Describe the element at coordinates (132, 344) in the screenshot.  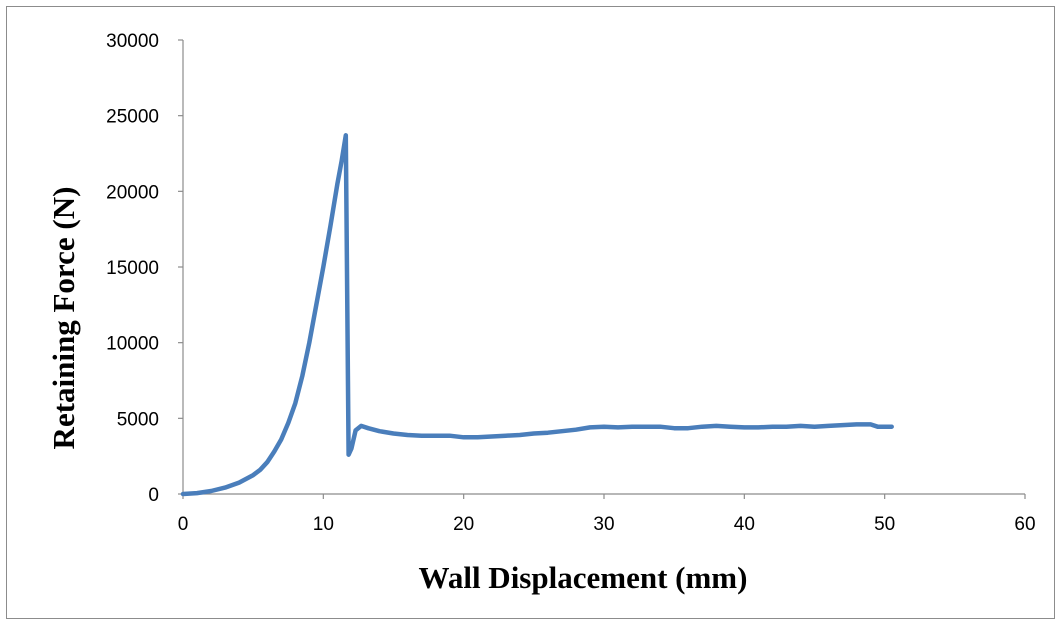
I see `y-tick-label: 10000` at that location.